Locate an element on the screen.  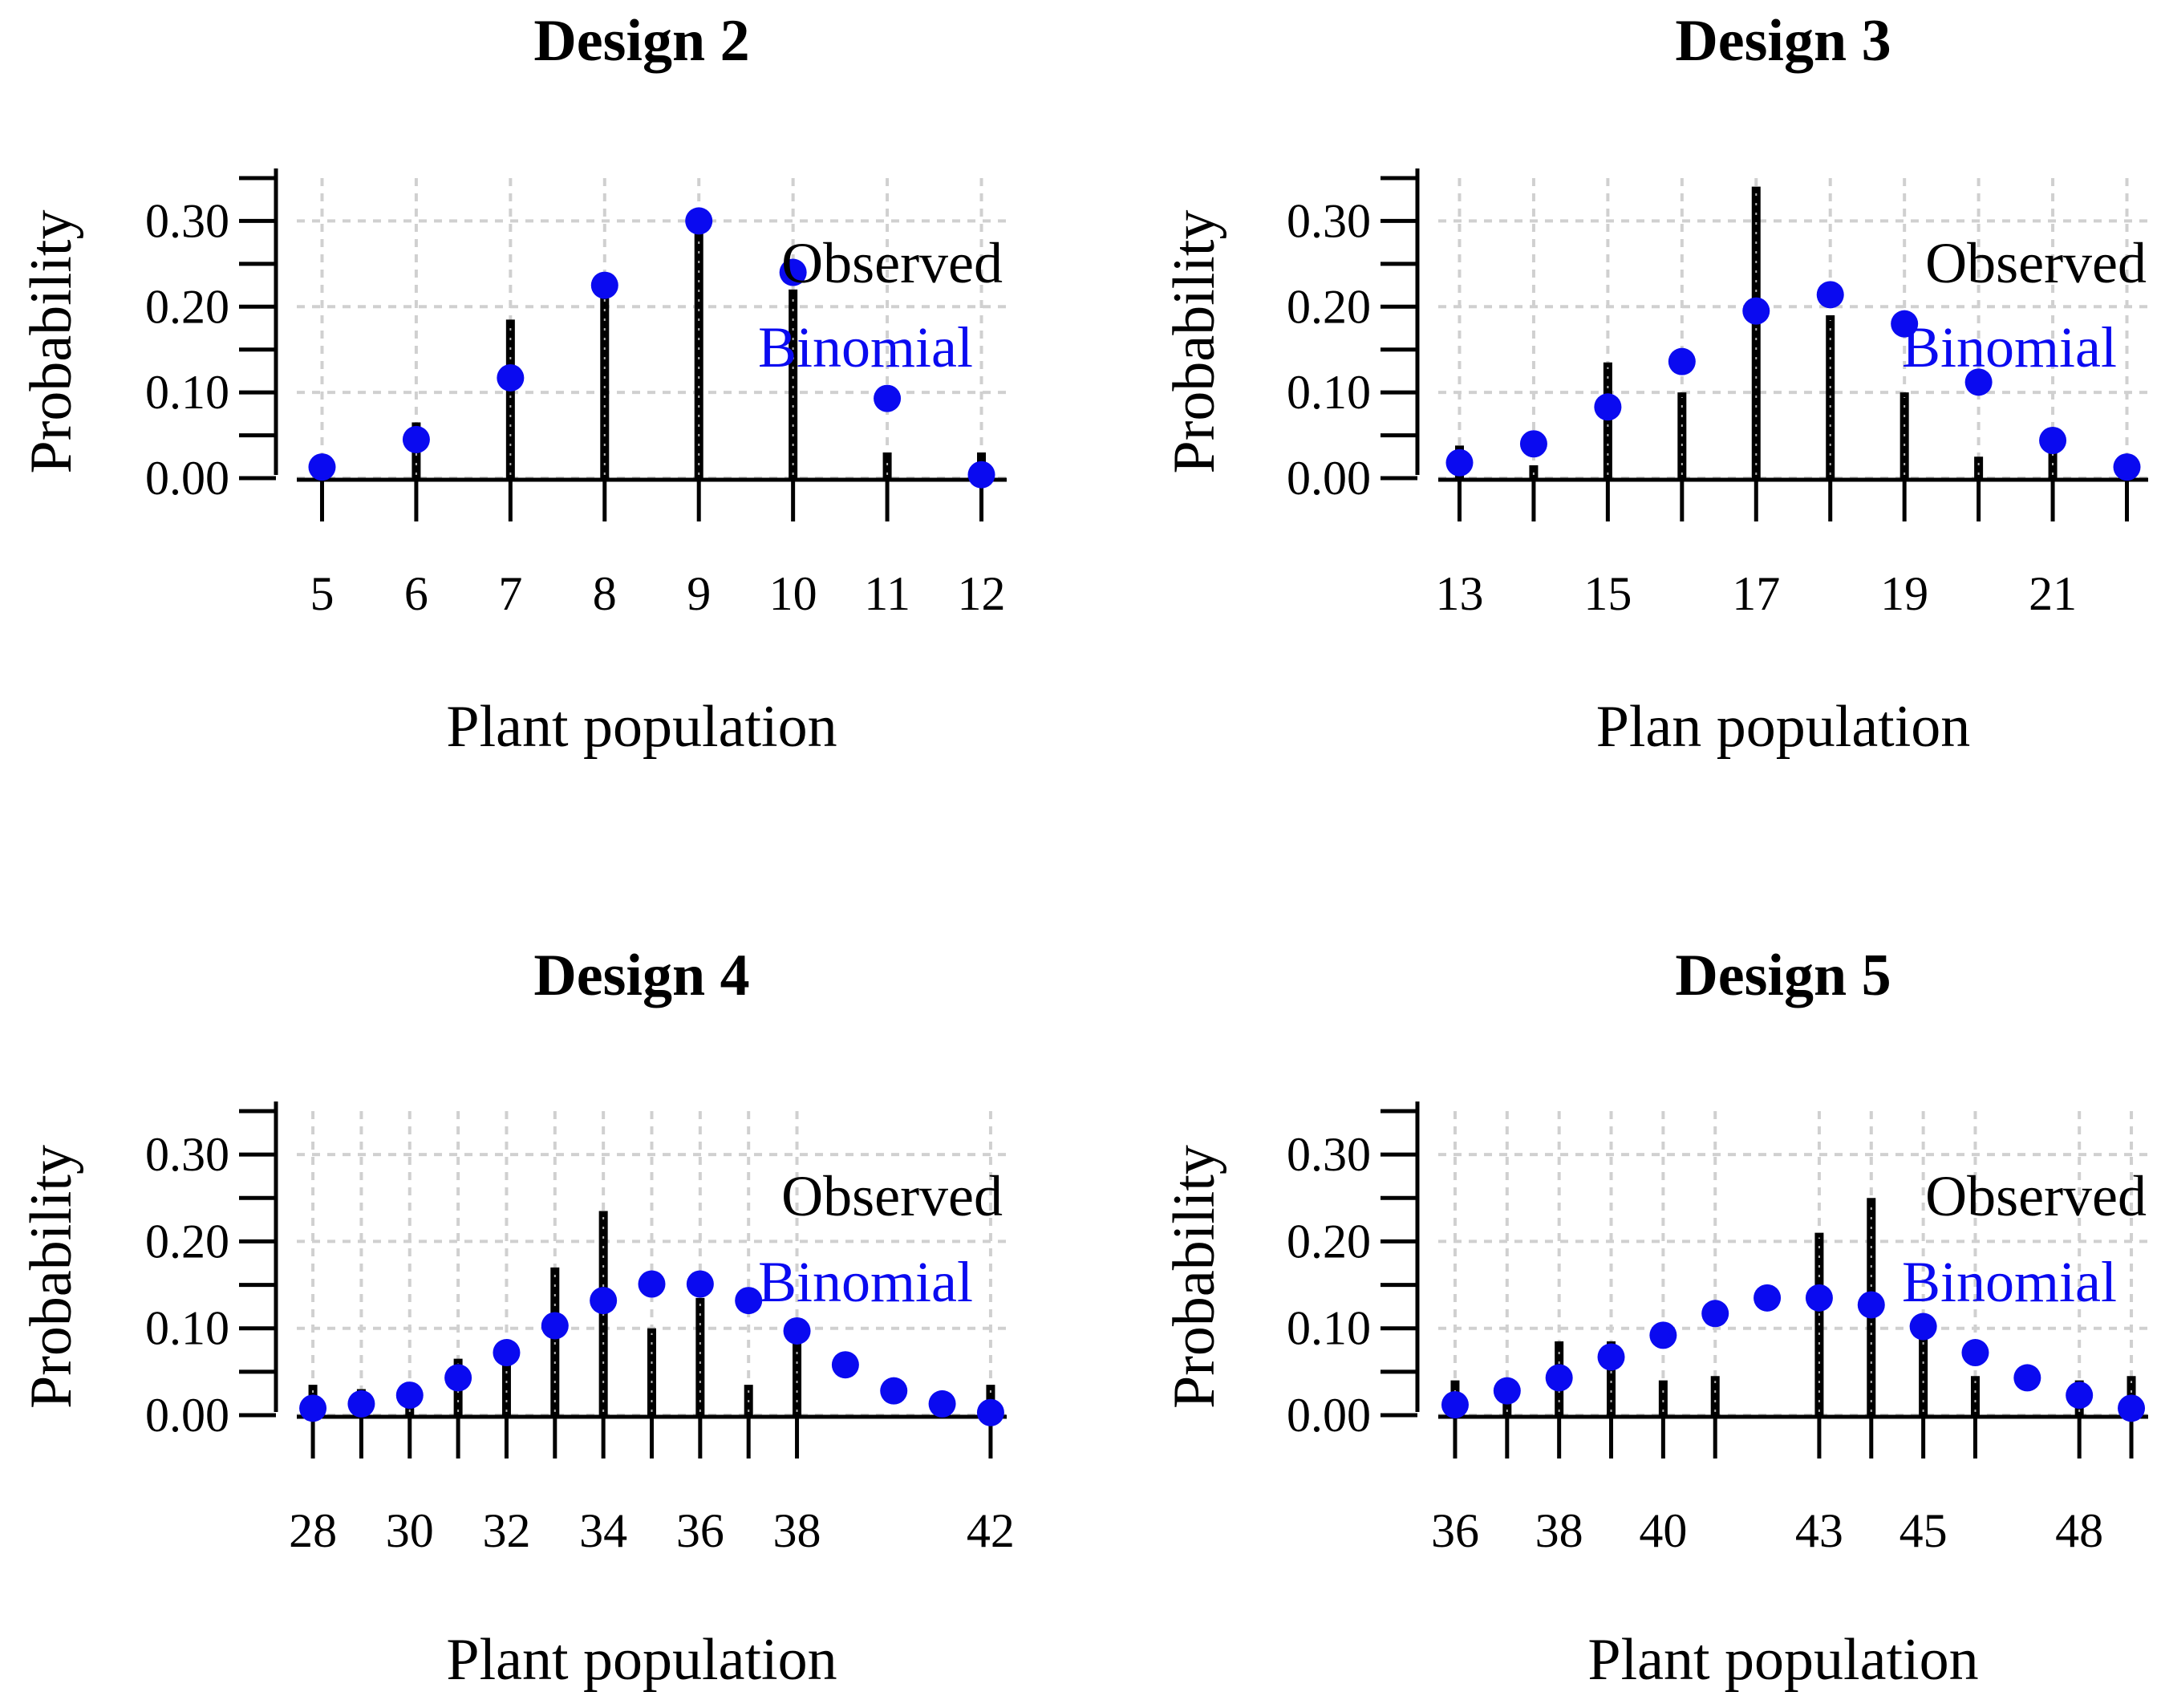
x-tick-label: 11 is located at coordinates (887, 594).